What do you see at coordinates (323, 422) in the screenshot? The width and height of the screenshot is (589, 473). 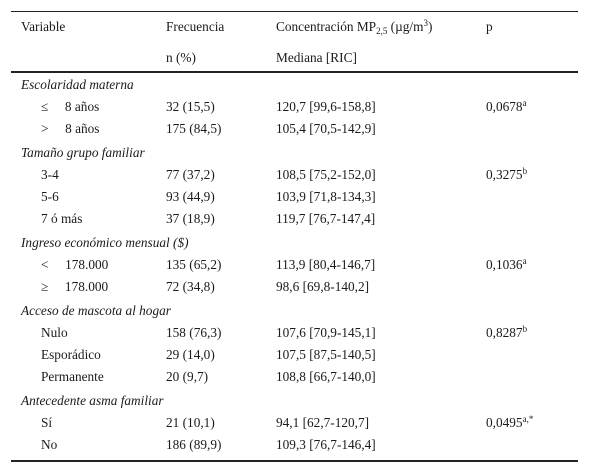 I see `row-conc: 94,1 [62,7-120,7]` at bounding box center [323, 422].